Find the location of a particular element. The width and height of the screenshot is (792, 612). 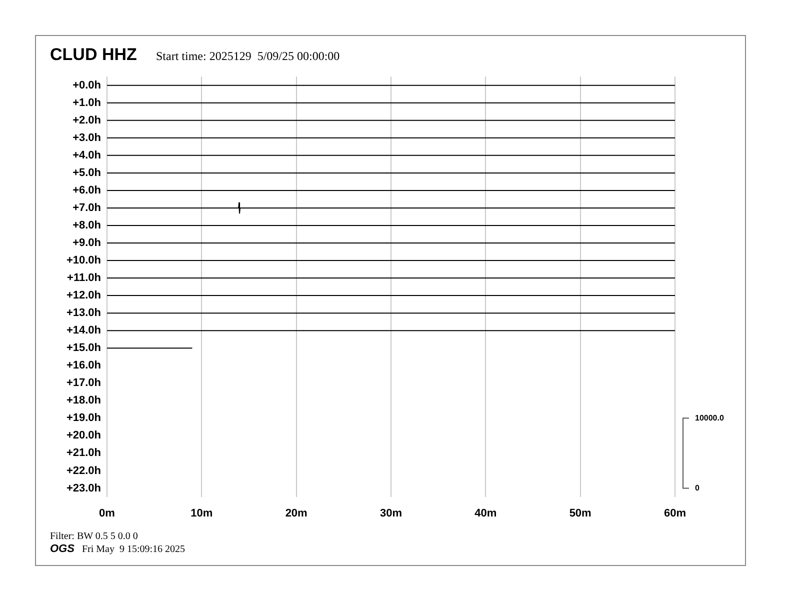

chart-subtitle: Start time: 2025129 5/09/25 00:00:00 is located at coordinates (248, 56).